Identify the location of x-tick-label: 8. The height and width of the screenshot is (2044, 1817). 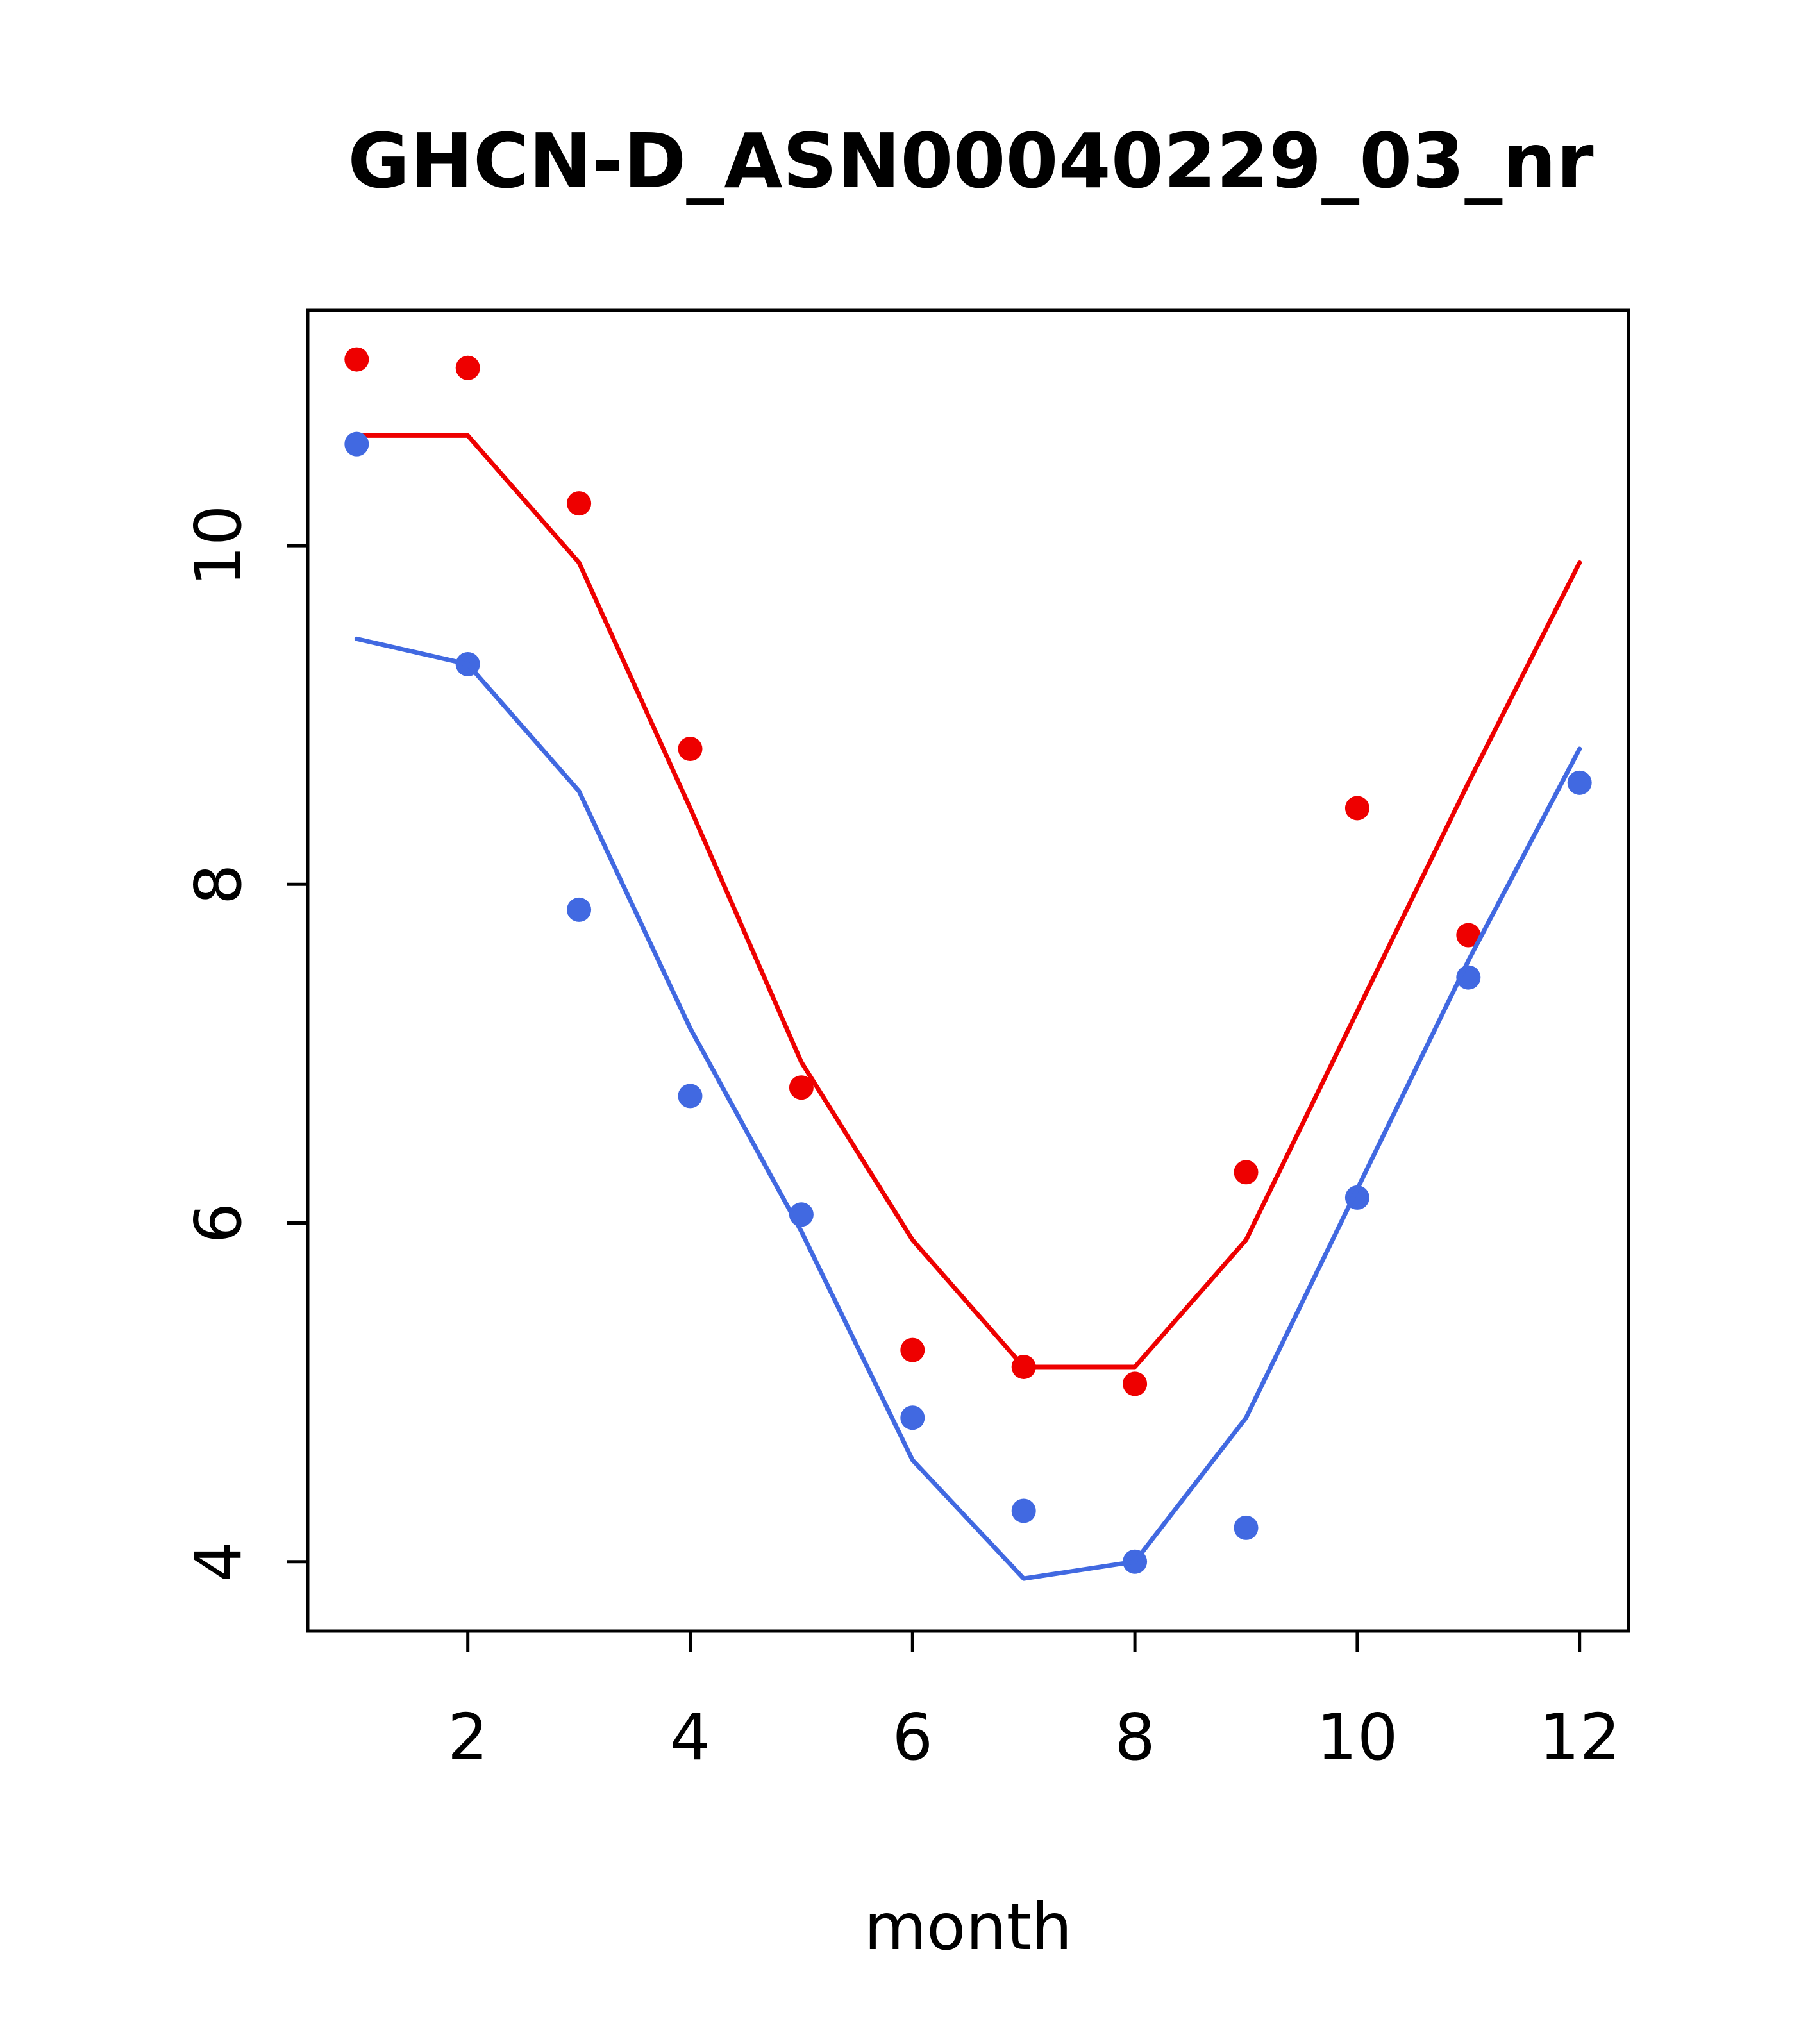
(1135, 1738).